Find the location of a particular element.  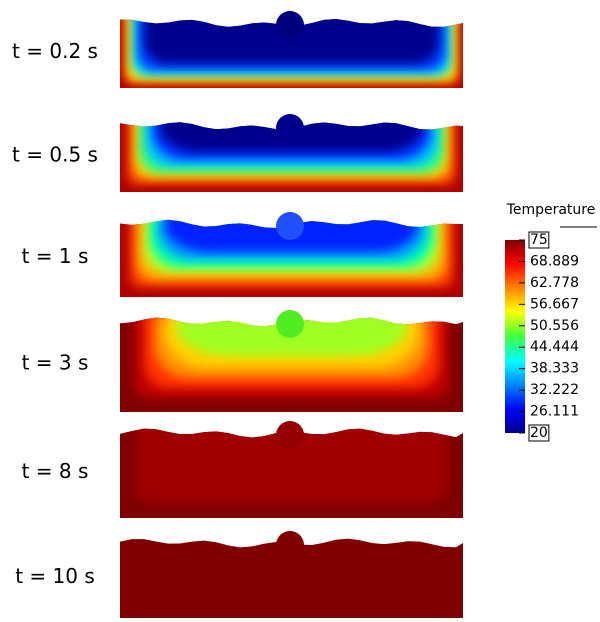

colorbar-title: Temperature is located at coordinates (551, 210).